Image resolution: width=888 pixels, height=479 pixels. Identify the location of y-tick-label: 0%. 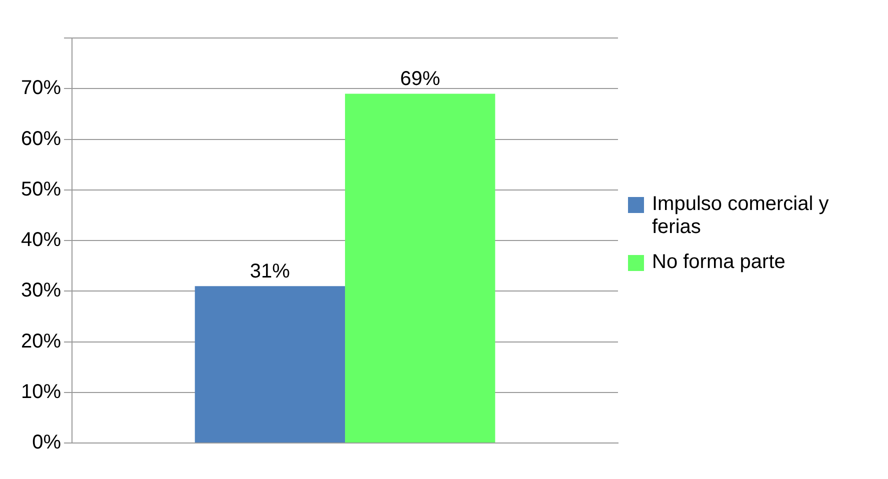
(47, 443).